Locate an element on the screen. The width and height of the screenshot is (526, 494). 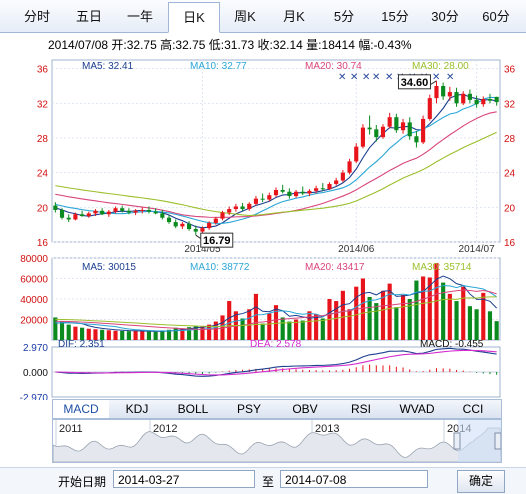
navigator-year-2012: 2012 is located at coordinates (165, 429).